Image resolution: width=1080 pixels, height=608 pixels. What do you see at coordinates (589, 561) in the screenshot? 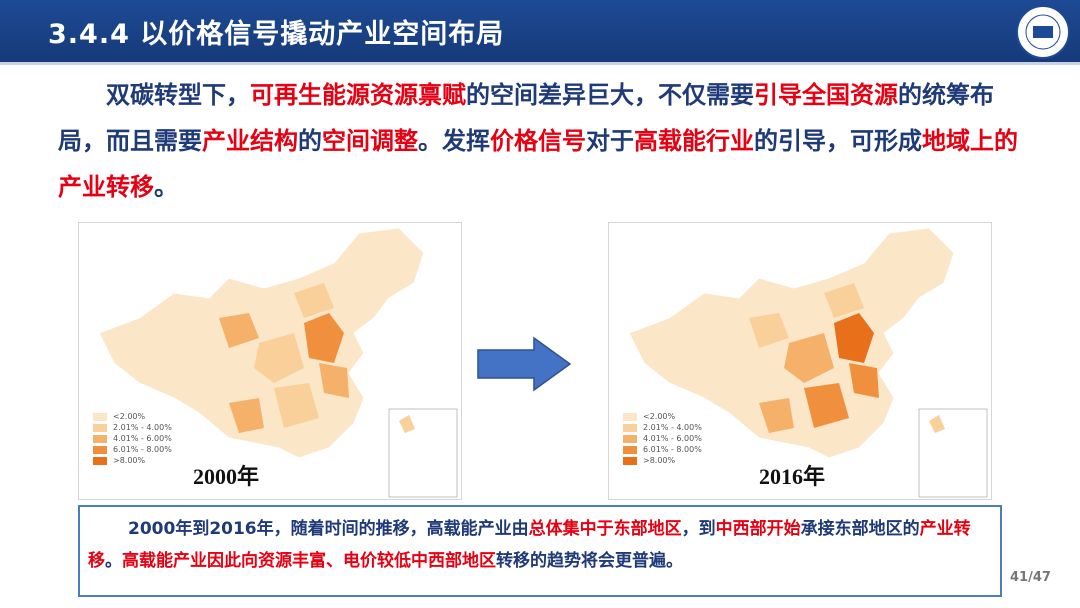
I see `text: 转移的趋势将会更普遍。` at bounding box center [589, 561].